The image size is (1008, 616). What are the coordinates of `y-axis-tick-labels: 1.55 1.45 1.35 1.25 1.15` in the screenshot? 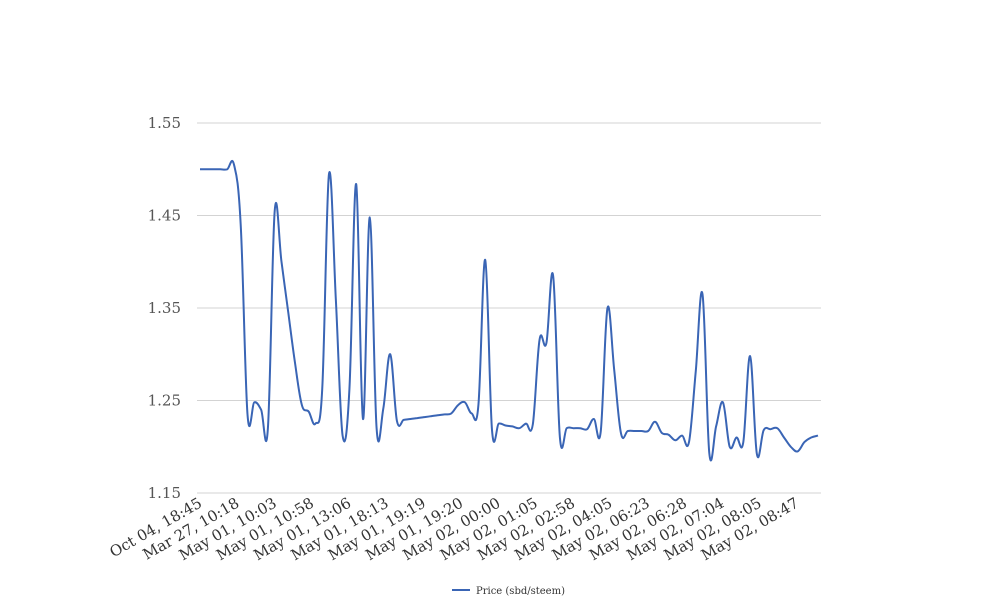 It's located at (164, 308).